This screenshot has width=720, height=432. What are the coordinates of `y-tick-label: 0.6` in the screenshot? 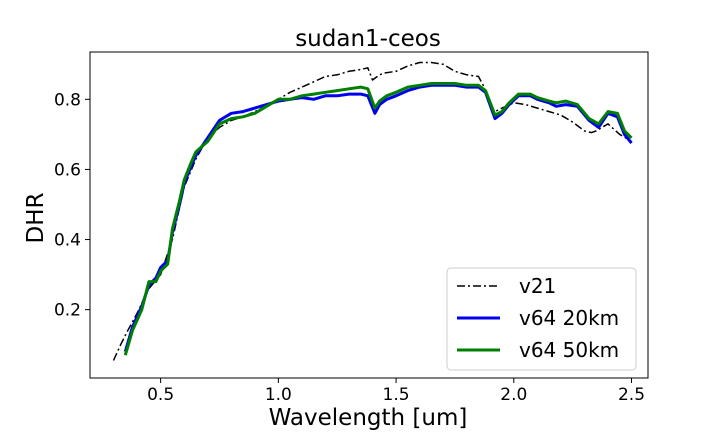 It's located at (67, 170).